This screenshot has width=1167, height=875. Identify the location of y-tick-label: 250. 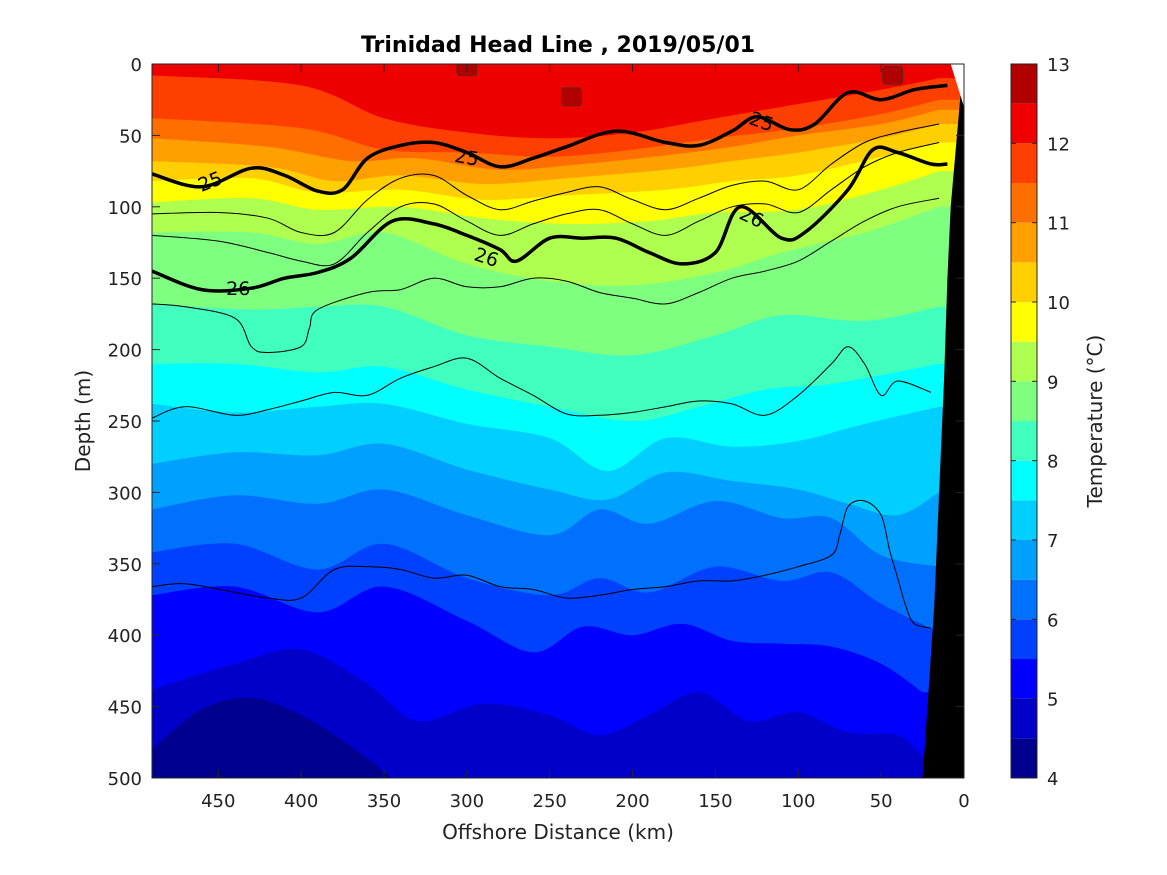
(125, 422).